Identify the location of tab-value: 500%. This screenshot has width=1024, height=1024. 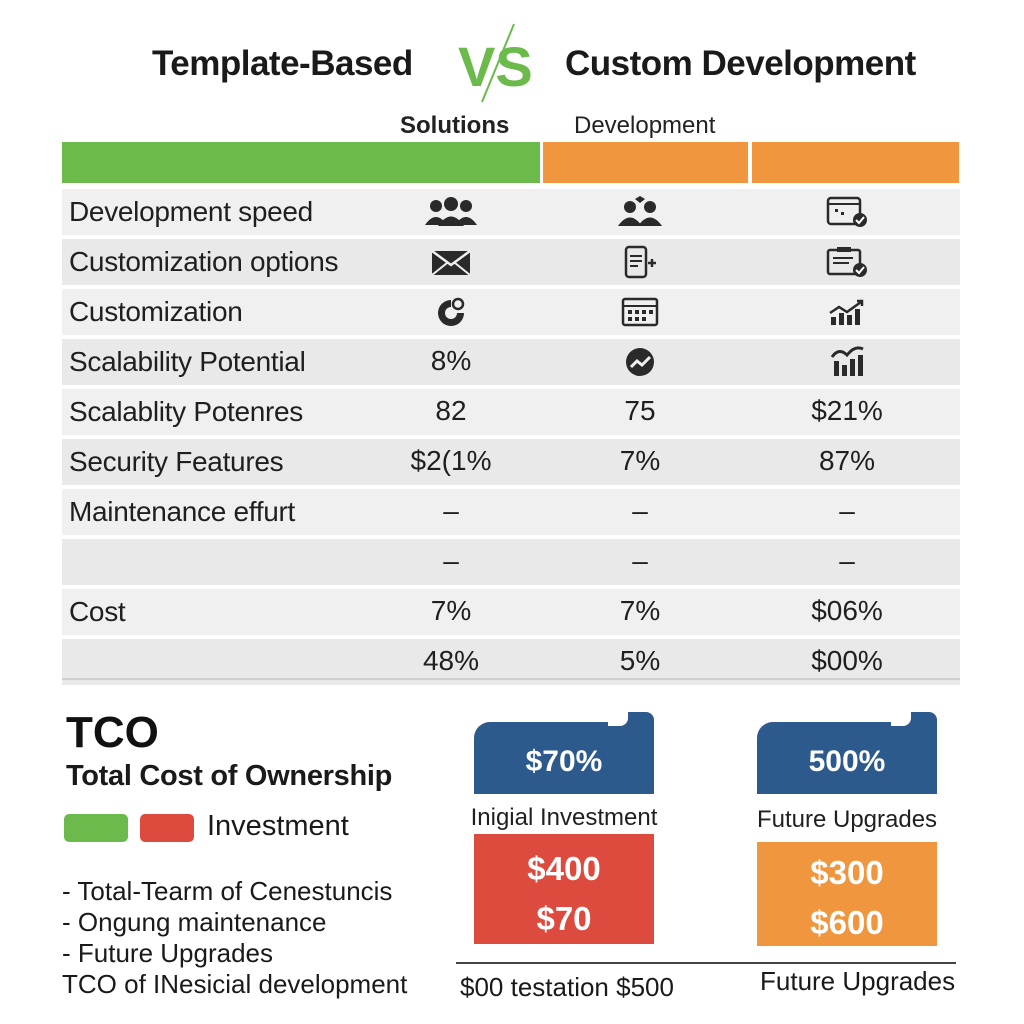
(847, 761).